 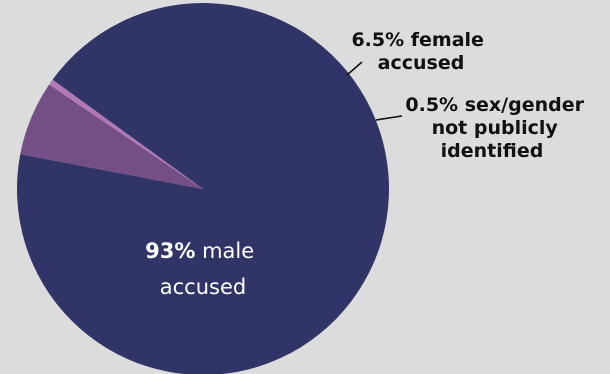 I want to click on female-leader-line, so click(x=354, y=68).